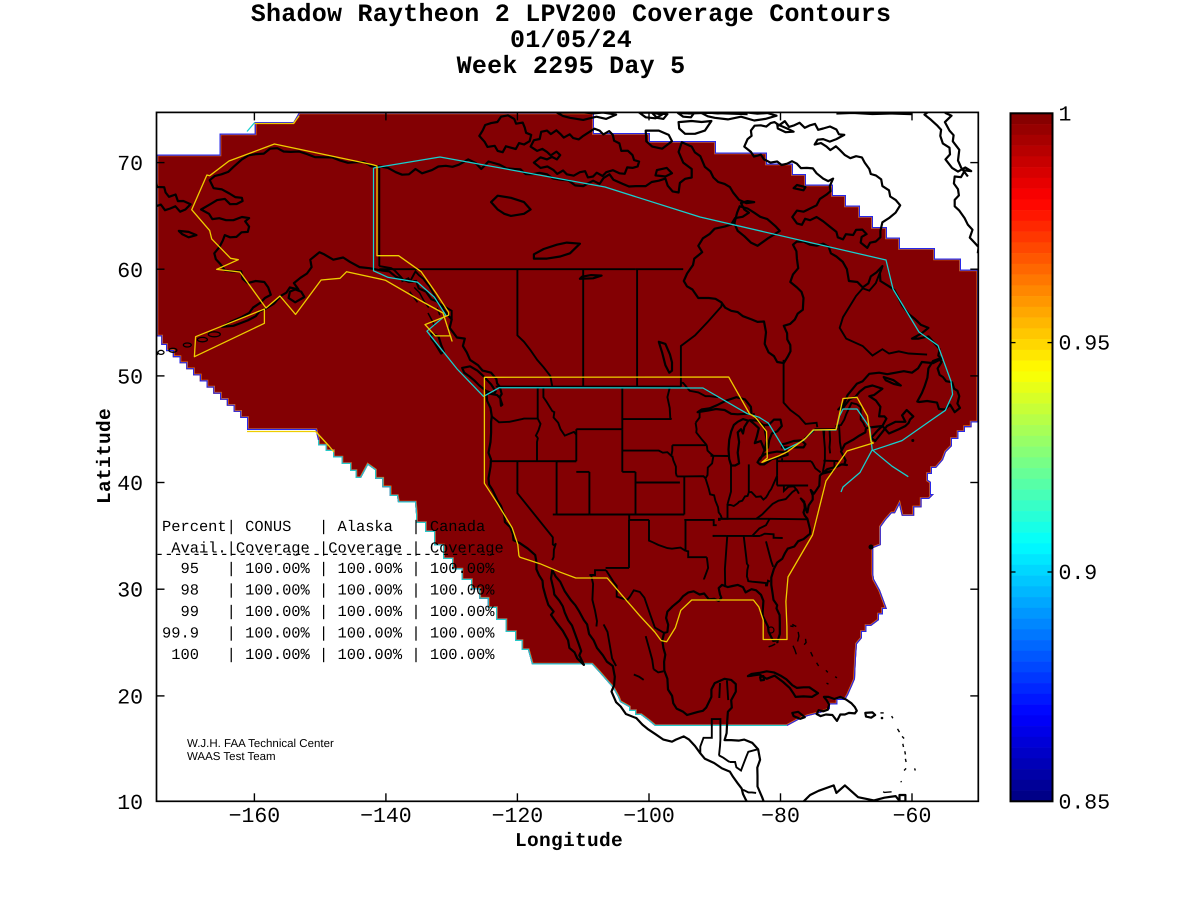 This screenshot has height=900, width=1200. What do you see at coordinates (130, 804) in the screenshot?
I see `svg-text: 10` at bounding box center [130, 804].